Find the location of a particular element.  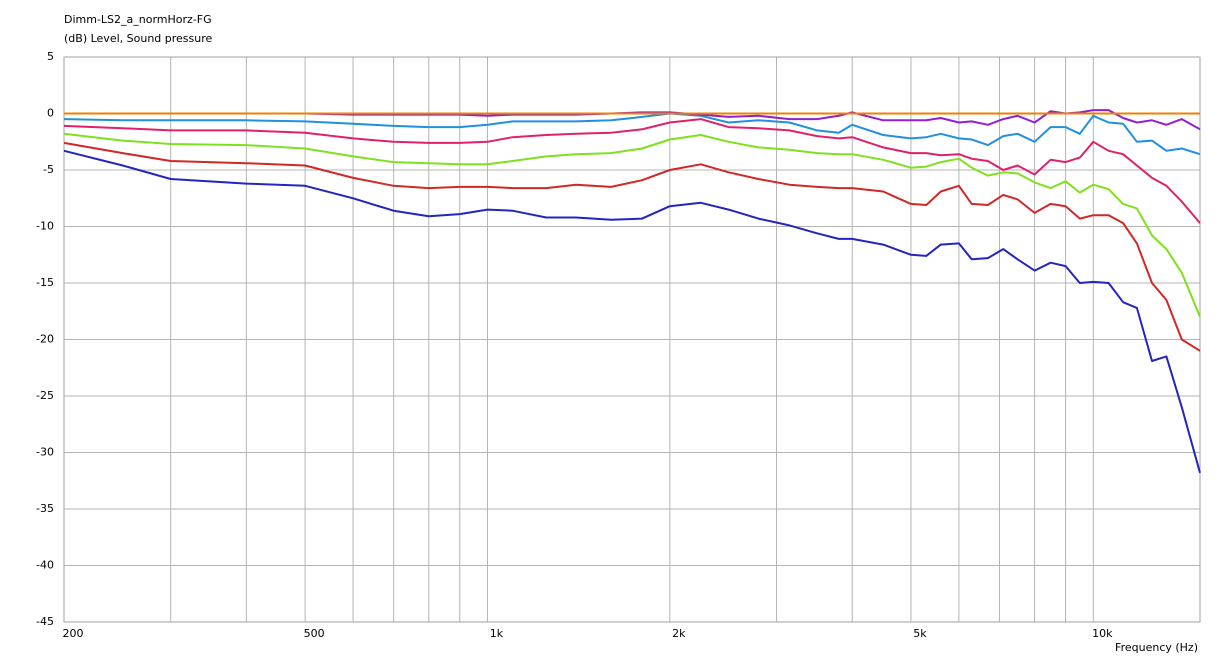

y-tick-label: -15 is located at coordinates (45, 282).